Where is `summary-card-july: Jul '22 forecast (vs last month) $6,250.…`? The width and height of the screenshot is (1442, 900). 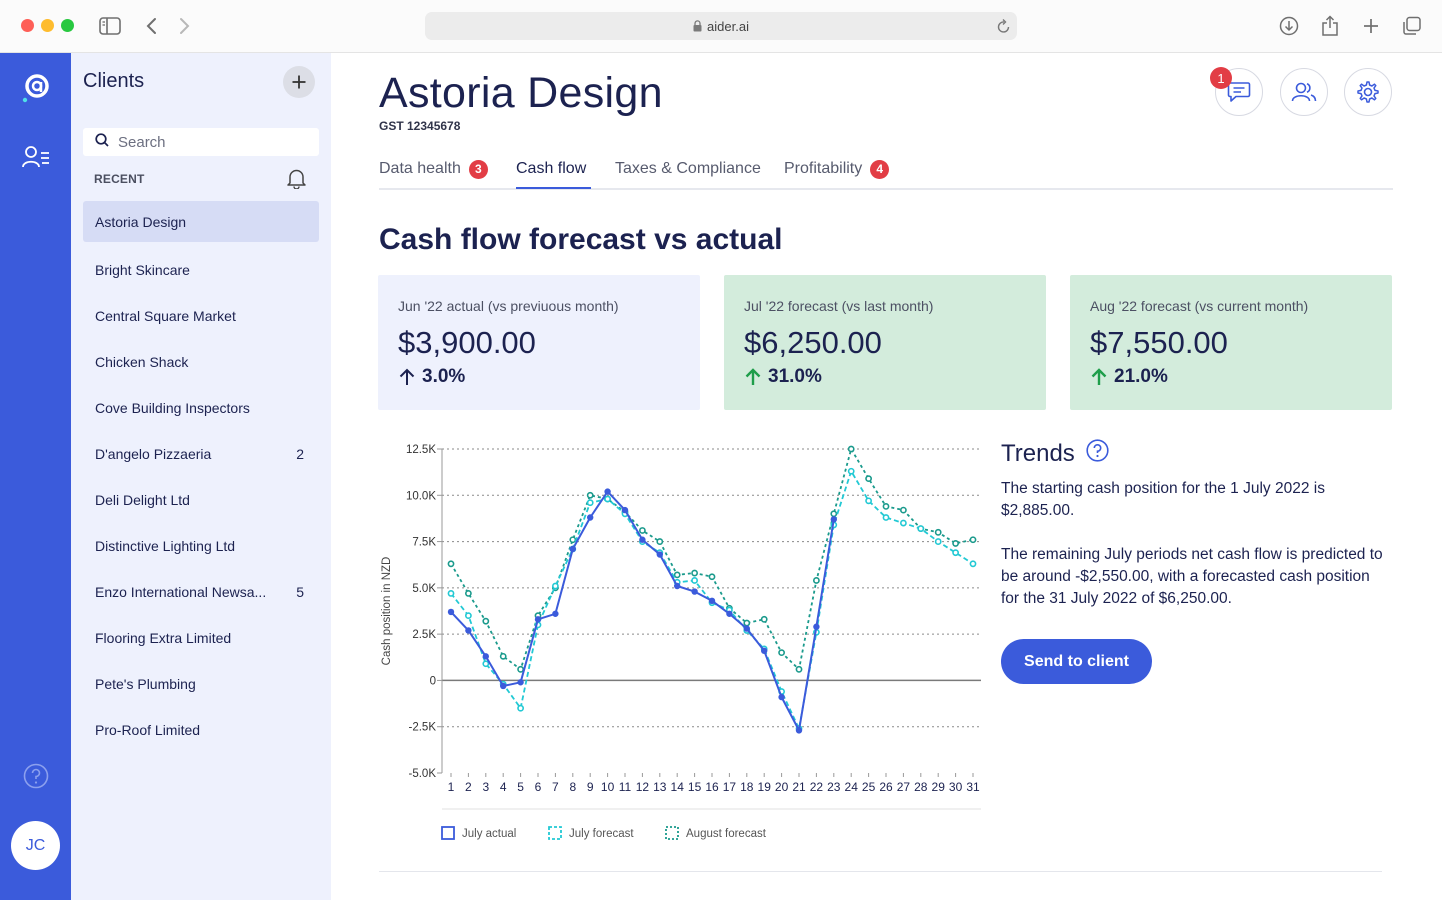 summary-card-july: Jul '22 forecast (vs last month) $6,250.… is located at coordinates (885, 342).